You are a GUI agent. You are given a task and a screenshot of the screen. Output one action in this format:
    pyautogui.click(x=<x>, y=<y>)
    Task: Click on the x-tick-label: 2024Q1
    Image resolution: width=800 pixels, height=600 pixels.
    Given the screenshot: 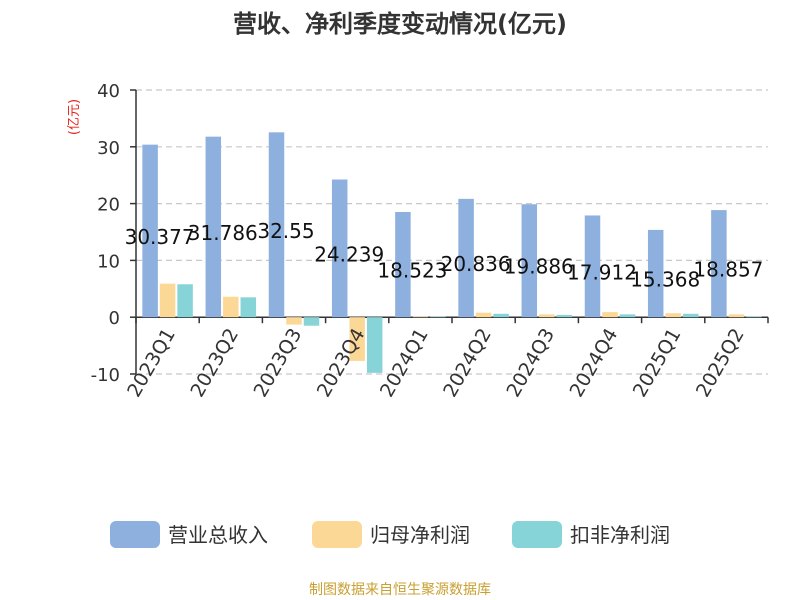 What is the action you would take?
    pyautogui.click(x=404, y=363)
    